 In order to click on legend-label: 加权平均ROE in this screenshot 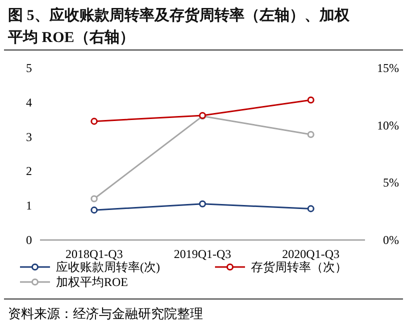, I will do `click(92, 282)`.